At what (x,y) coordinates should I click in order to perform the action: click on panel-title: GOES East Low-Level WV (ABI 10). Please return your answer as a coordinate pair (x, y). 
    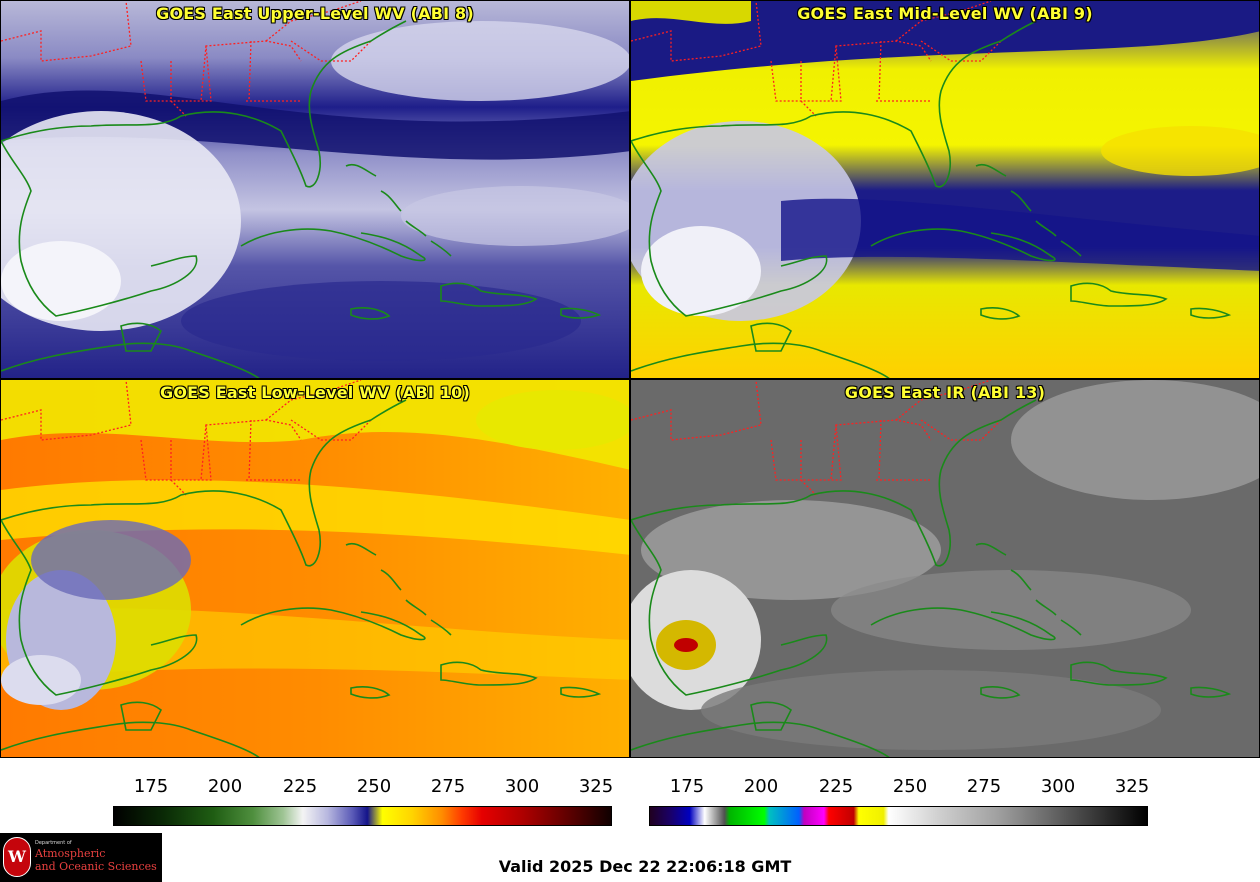
    Looking at the image, I should click on (314, 392).